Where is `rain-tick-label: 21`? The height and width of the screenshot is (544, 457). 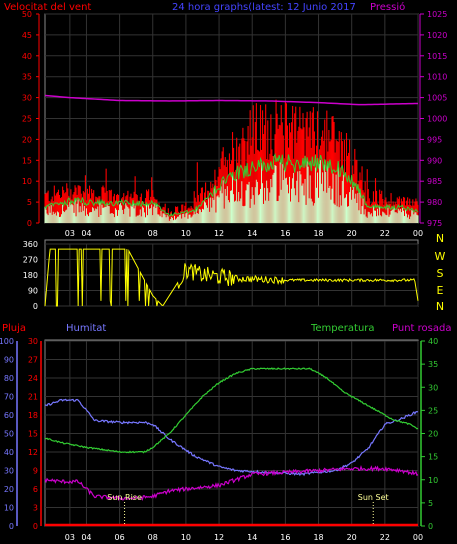 rain-tick-label: 21 is located at coordinates (33, 397).